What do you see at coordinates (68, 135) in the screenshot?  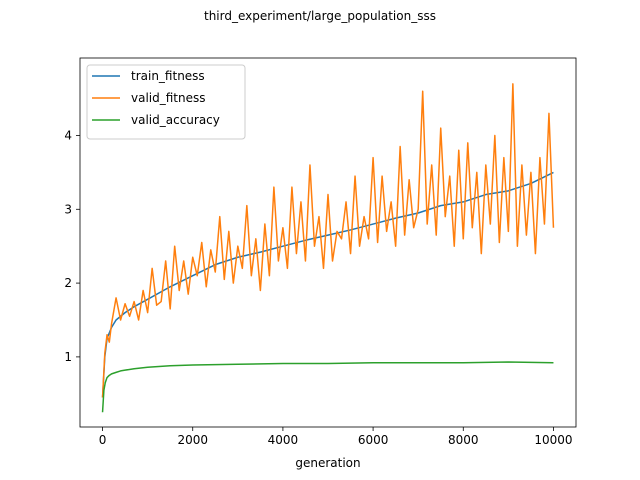 I see `y-tick-label: 4` at bounding box center [68, 135].